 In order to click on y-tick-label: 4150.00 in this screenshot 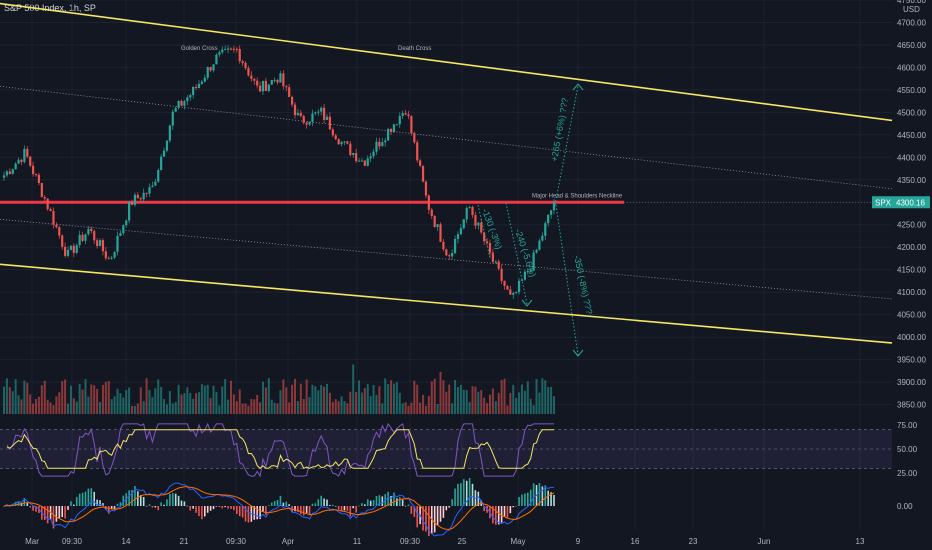, I will do `click(911, 270)`.